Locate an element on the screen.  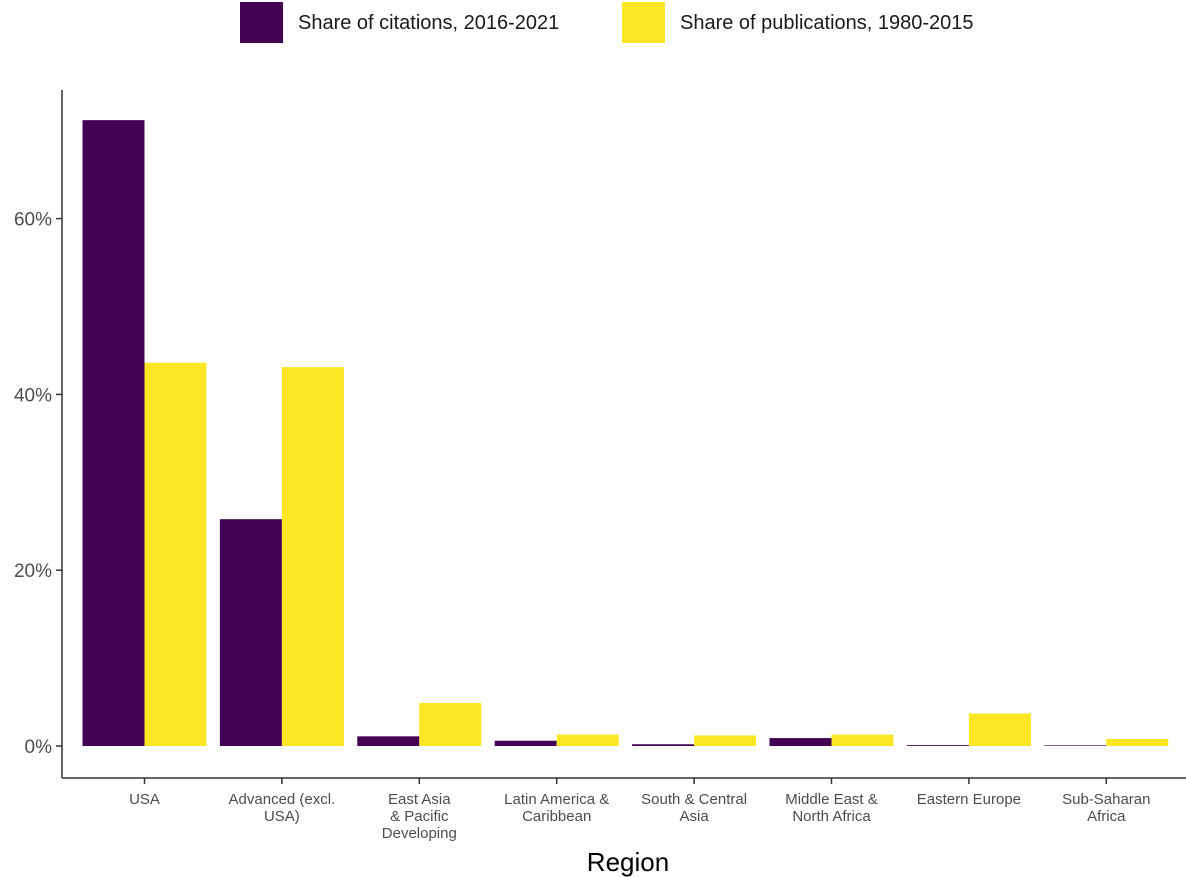
y-tick-label: 60% is located at coordinates (33, 220).